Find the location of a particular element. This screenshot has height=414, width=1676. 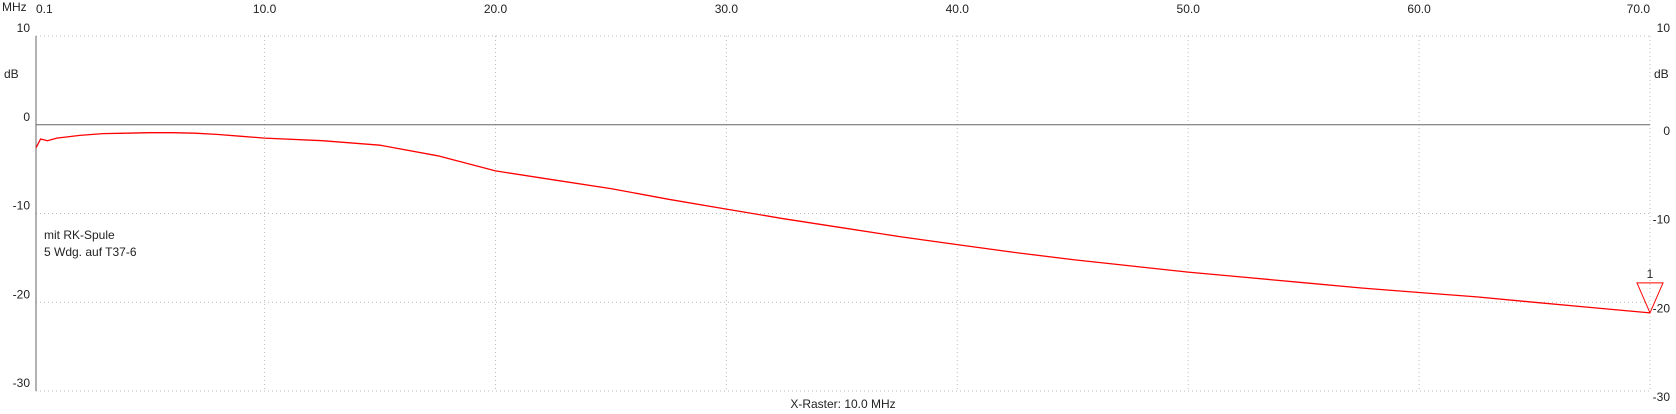

marker-label: 1 is located at coordinates (1650, 274).